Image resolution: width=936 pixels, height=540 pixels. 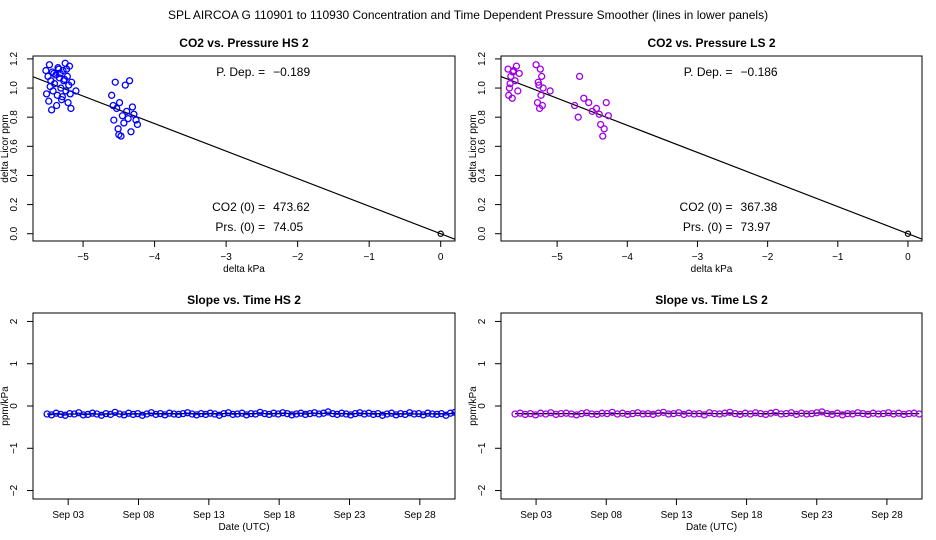 I want to click on x-tick-label: −3, so click(x=698, y=257).